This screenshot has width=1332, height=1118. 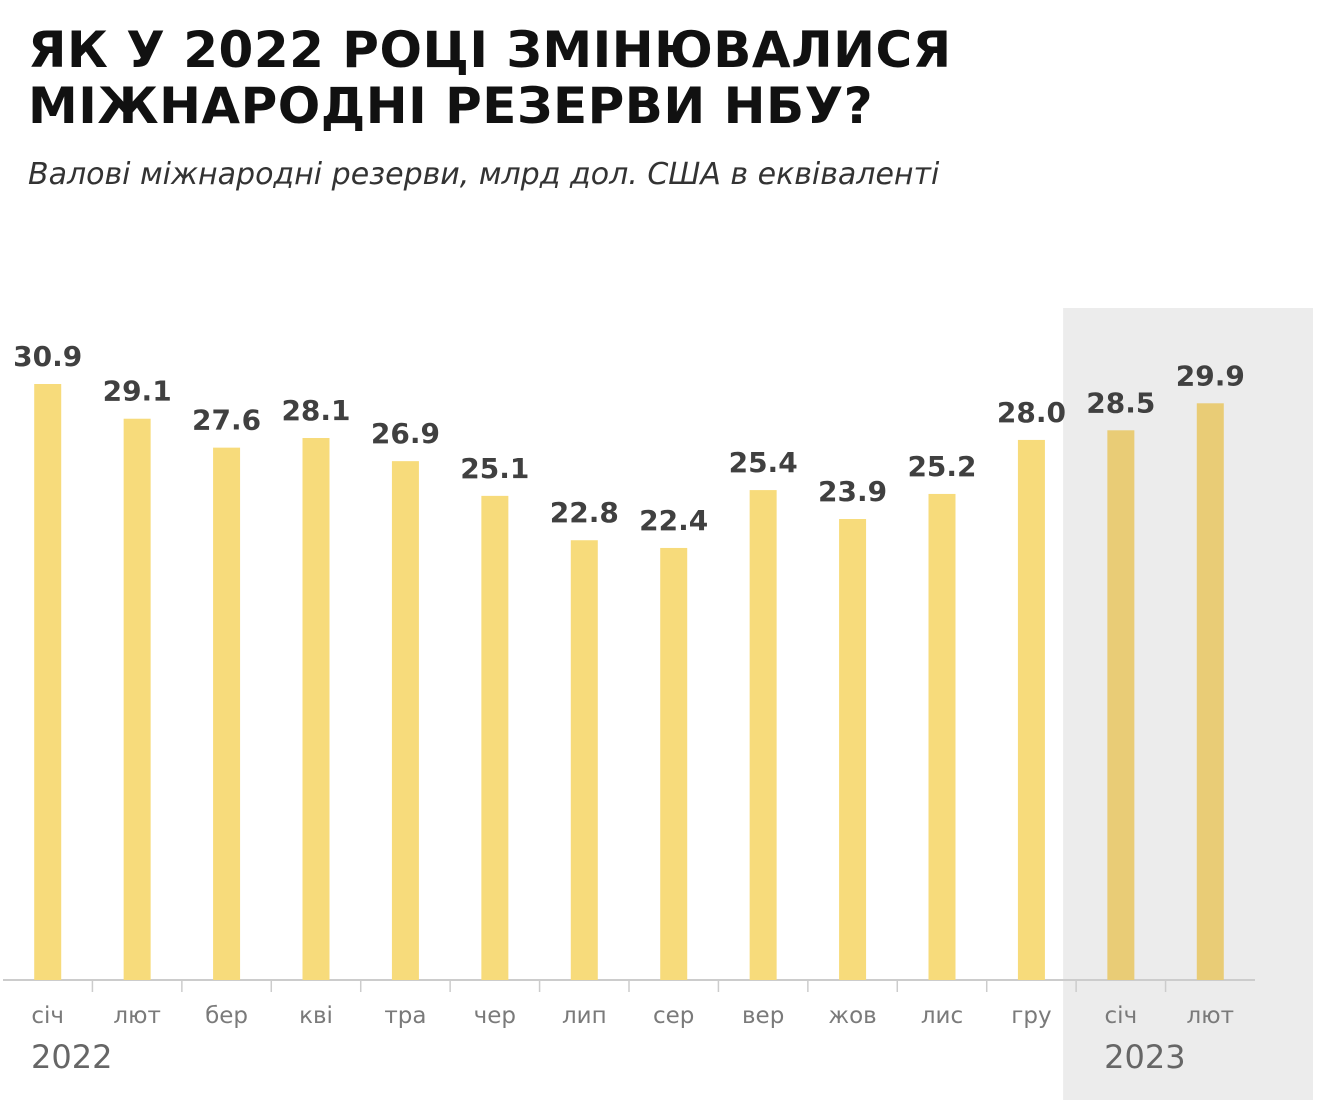 What do you see at coordinates (316, 1016) in the screenshot?
I see `x-tick-label: кві` at bounding box center [316, 1016].